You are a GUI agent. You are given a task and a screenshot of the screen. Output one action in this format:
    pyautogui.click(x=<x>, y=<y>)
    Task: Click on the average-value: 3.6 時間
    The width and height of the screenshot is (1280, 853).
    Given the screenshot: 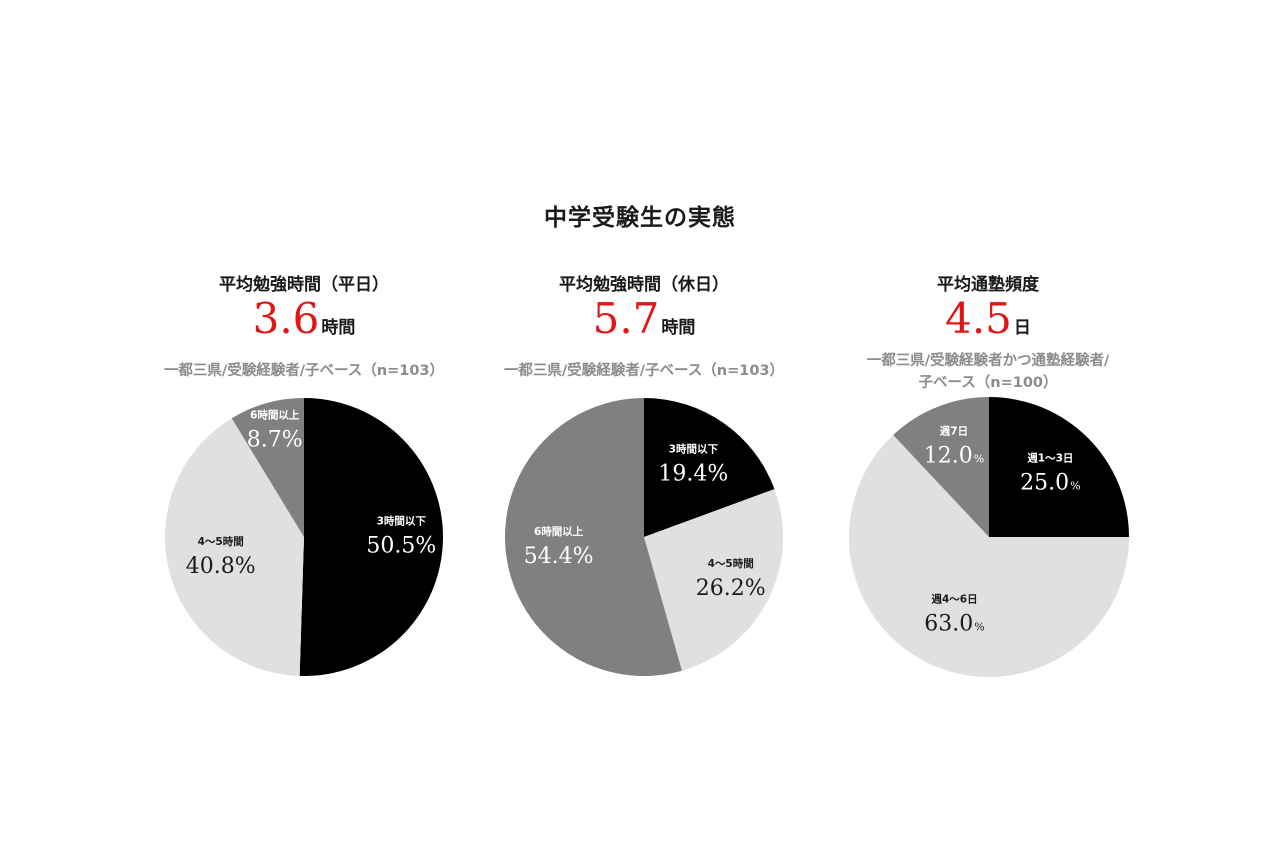 What is the action you would take?
    pyautogui.click(x=304, y=319)
    